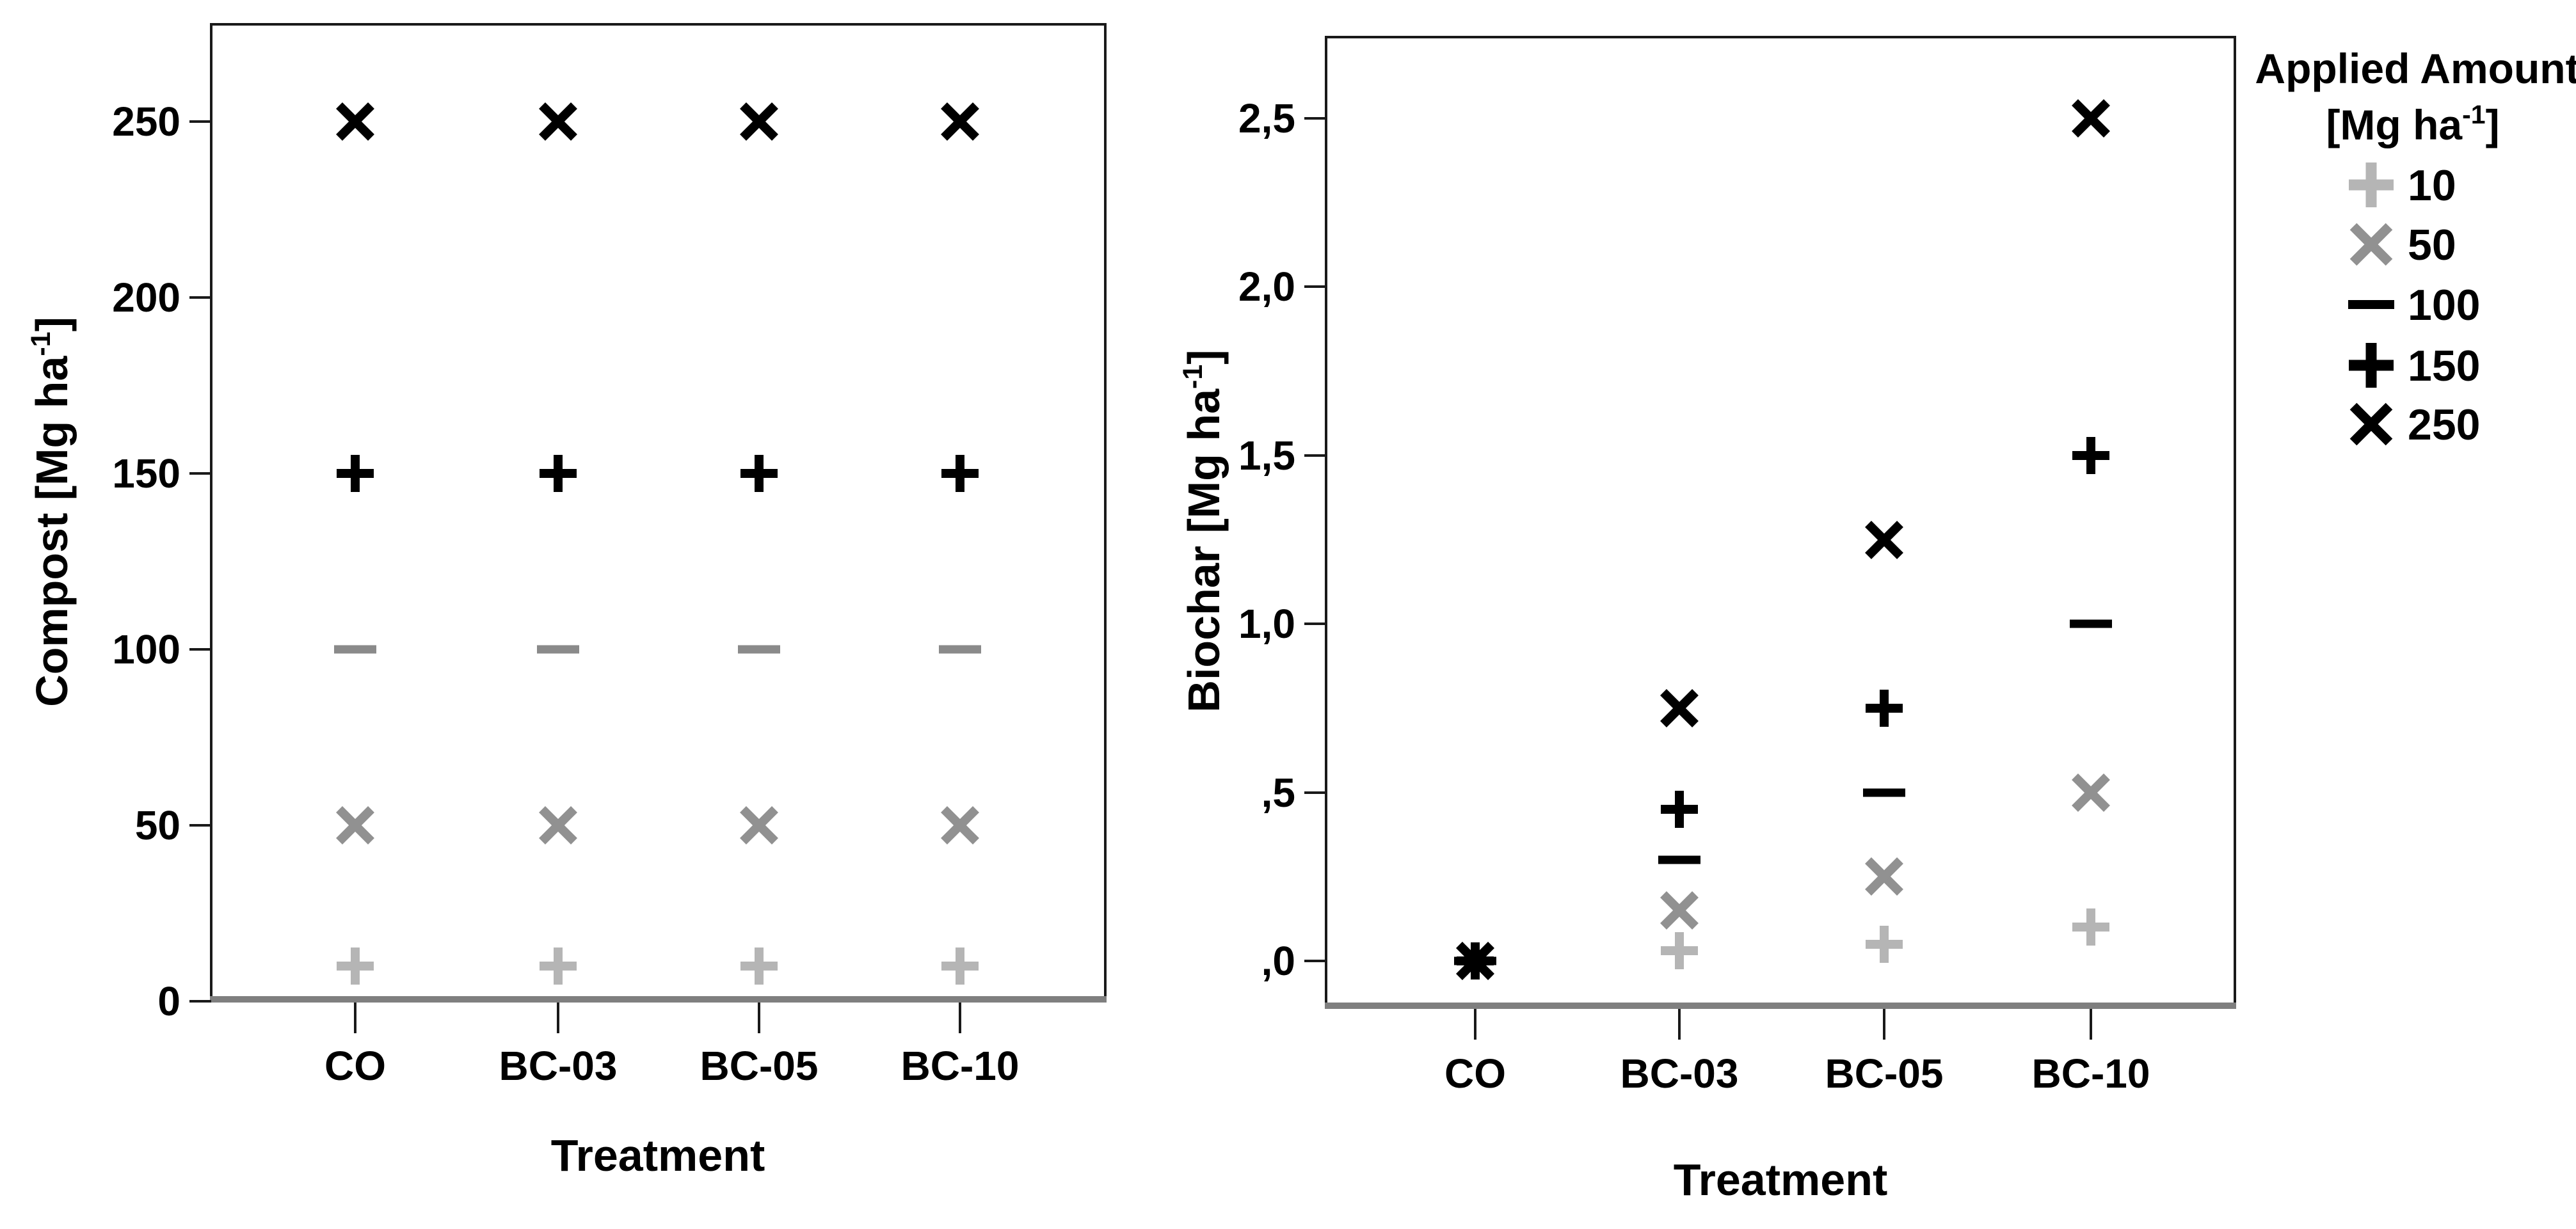 Image resolution: width=2576 pixels, height=1229 pixels. Describe the element at coordinates (41, 343) in the screenshot. I see `compost-y-axis-title-superscript: -1` at that location.